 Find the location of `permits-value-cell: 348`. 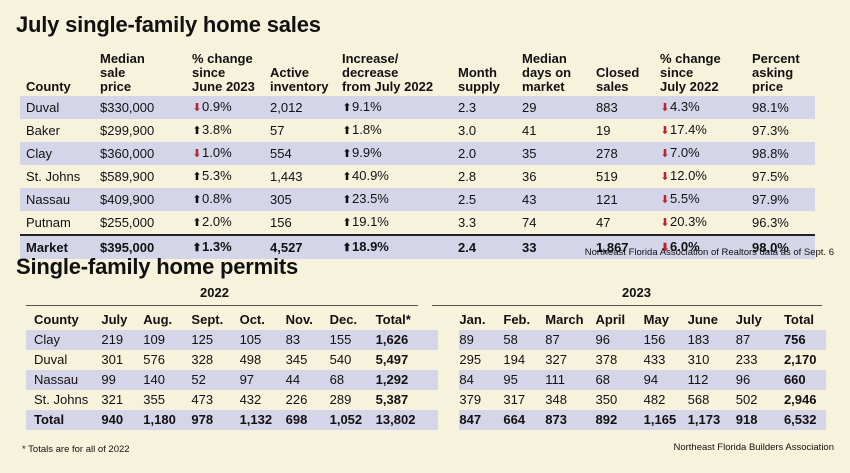

permits-value-cell: 348 is located at coordinates (556, 399).